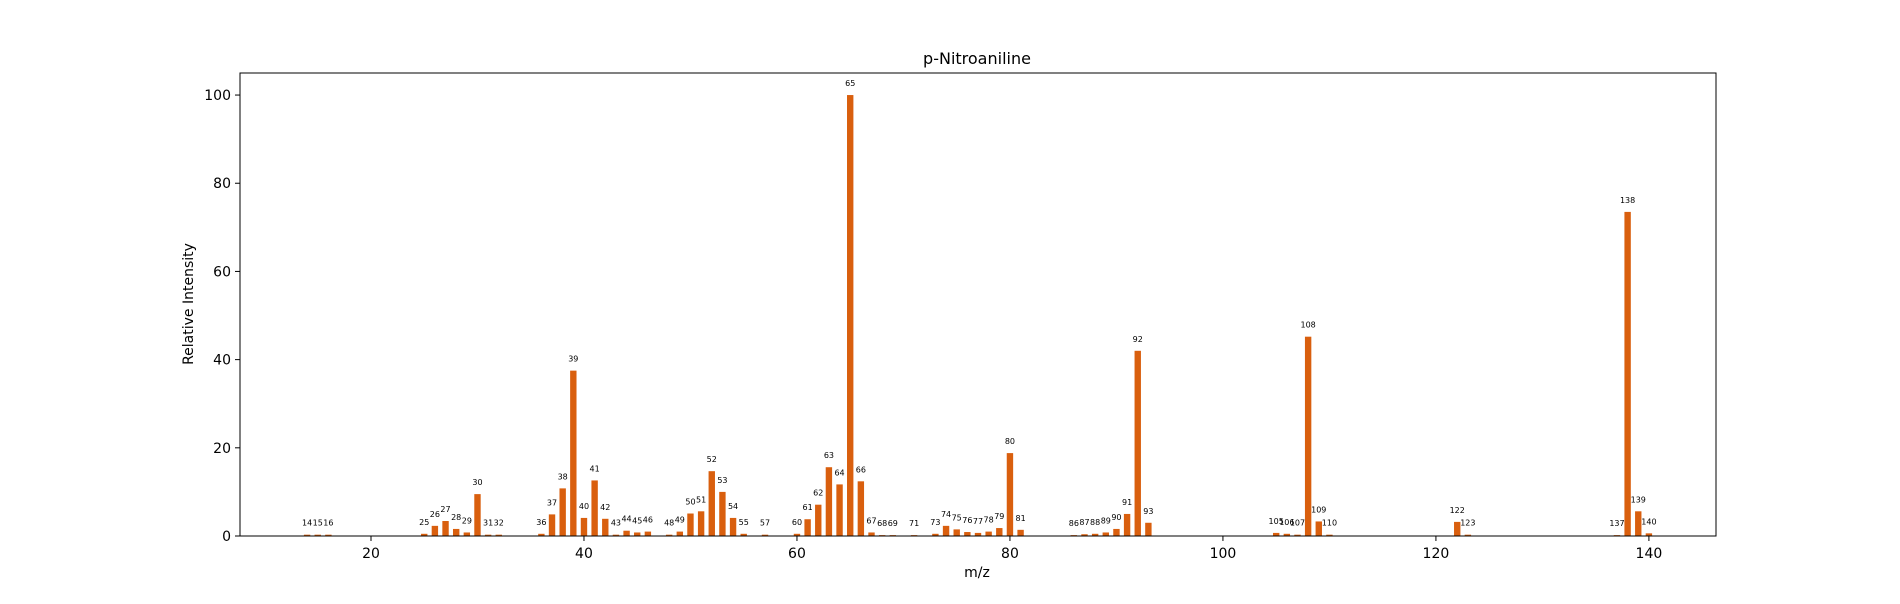 The image size is (1900, 604). Describe the element at coordinates (1467, 523) in the screenshot. I see `bar-label-mz-123: 123` at that location.